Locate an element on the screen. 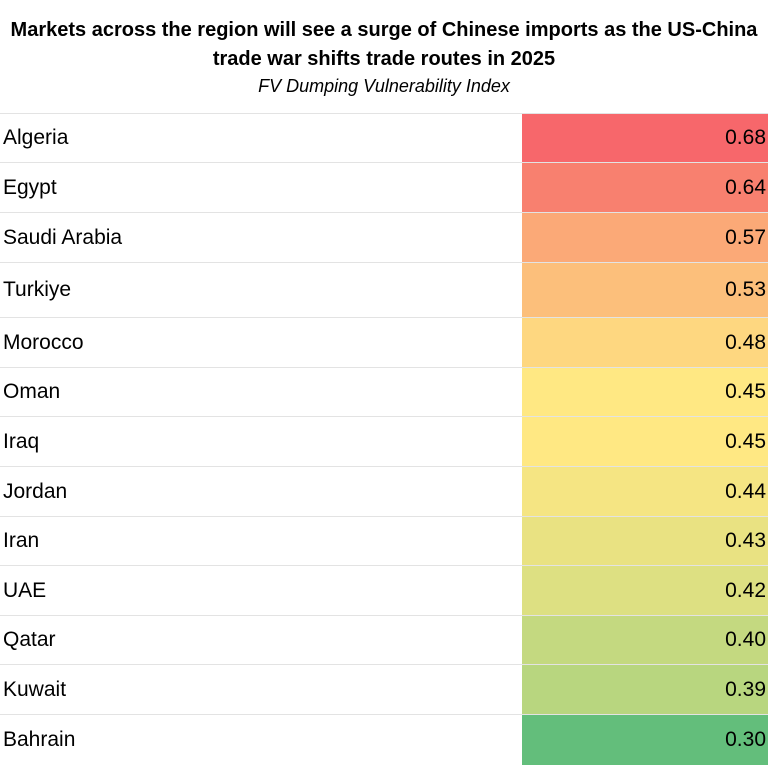 The width and height of the screenshot is (768, 768). value-cell: 0.57 is located at coordinates (645, 237).